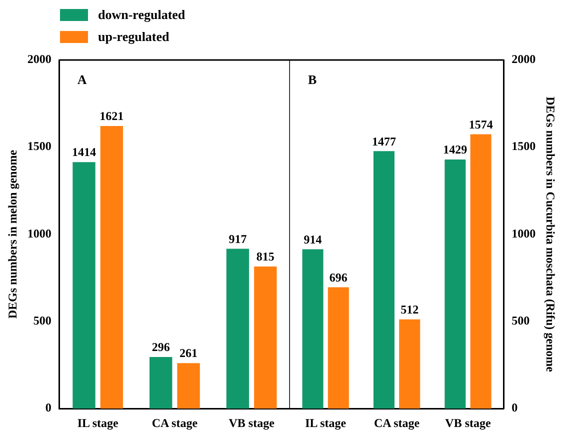  I want to click on legend-label: down-regulated, so click(142, 15).